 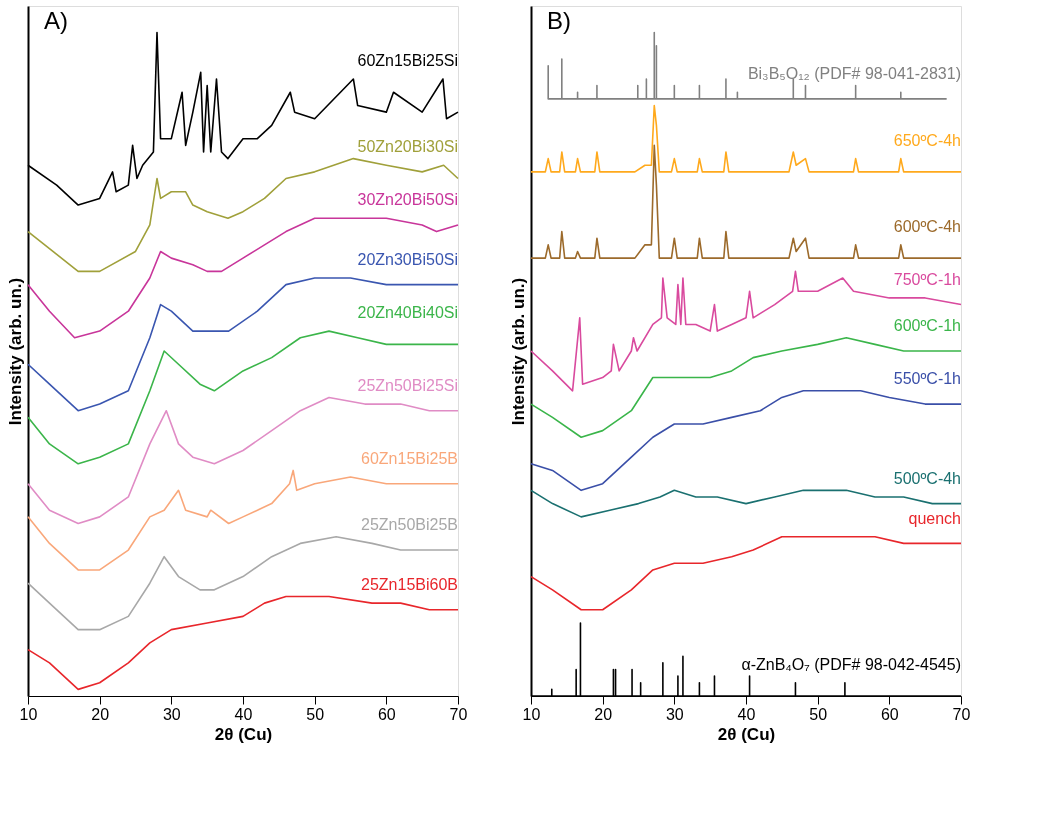 I want to click on series-label: 20Zn30Bi50Si, so click(x=407, y=260).